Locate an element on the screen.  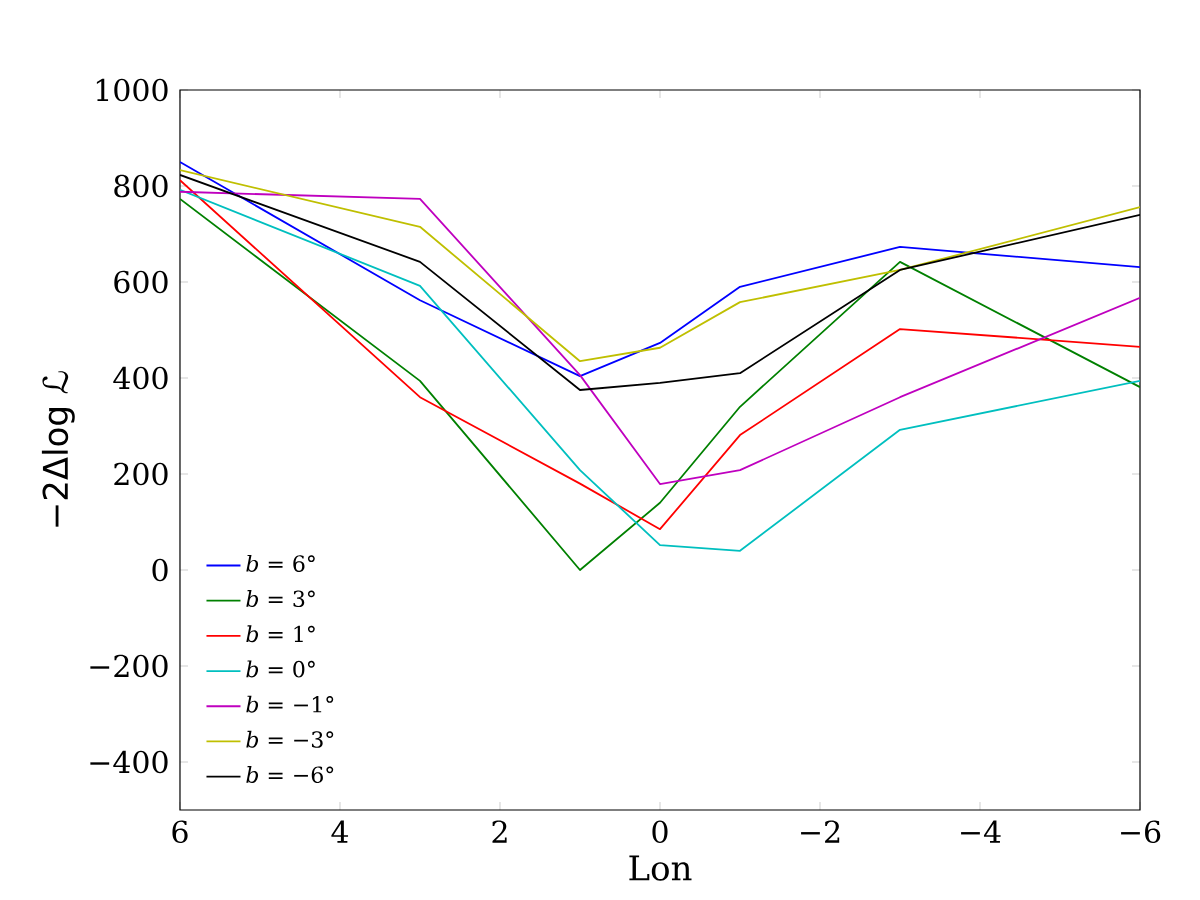
y-tick-label: 800 is located at coordinates (141, 186).